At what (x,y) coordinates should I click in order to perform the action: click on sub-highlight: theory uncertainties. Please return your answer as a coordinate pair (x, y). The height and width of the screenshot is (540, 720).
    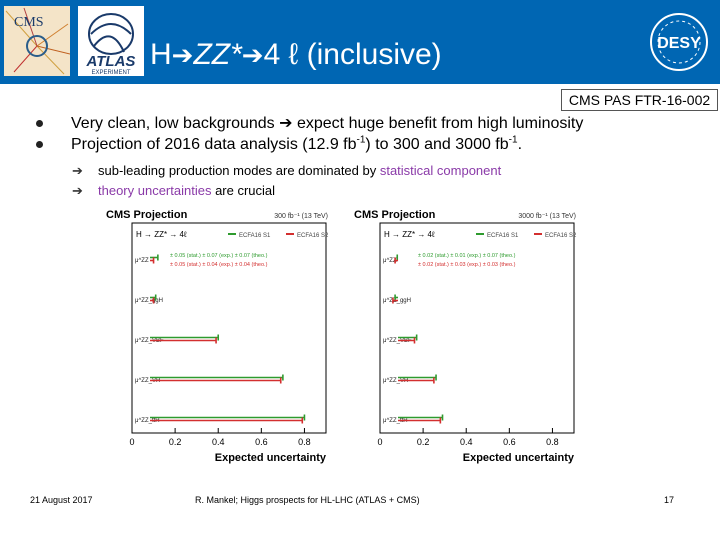
    Looking at the image, I should click on (155, 190).